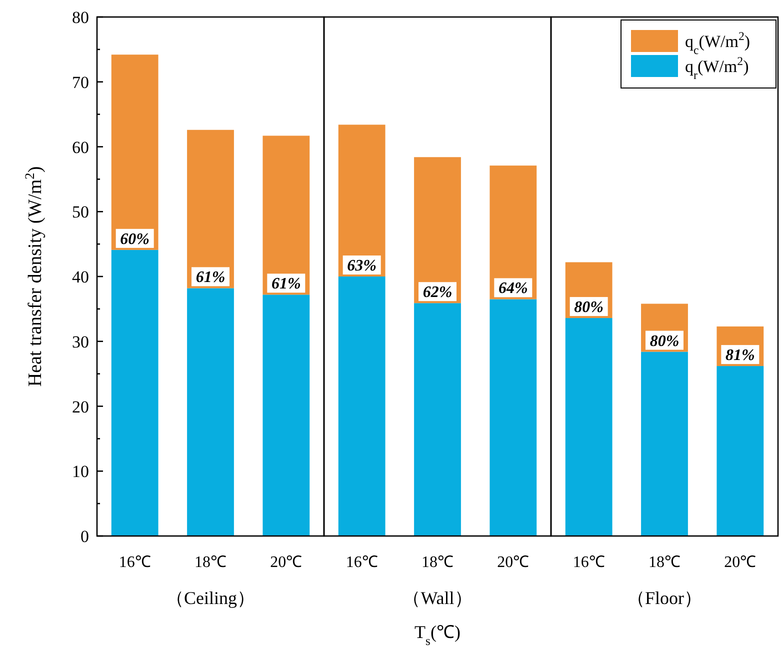 This screenshot has width=783, height=649. Describe the element at coordinates (80, 212) in the screenshot. I see `y-tick-label: 50` at that location.